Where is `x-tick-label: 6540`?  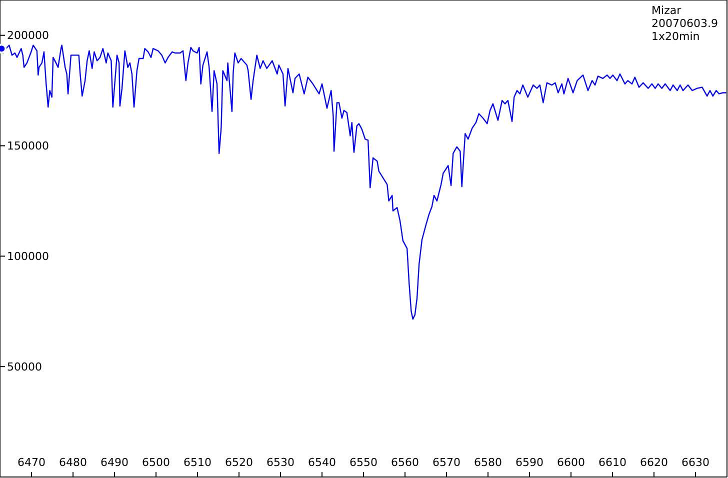 x-tick-label: 6540 is located at coordinates (322, 462).